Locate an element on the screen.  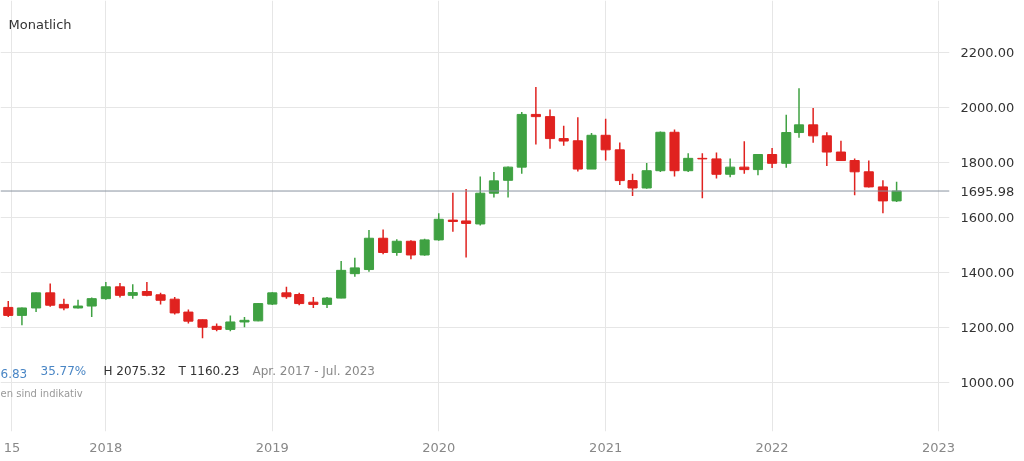
y-tick-label: 1200.00 is located at coordinates (987, 327).